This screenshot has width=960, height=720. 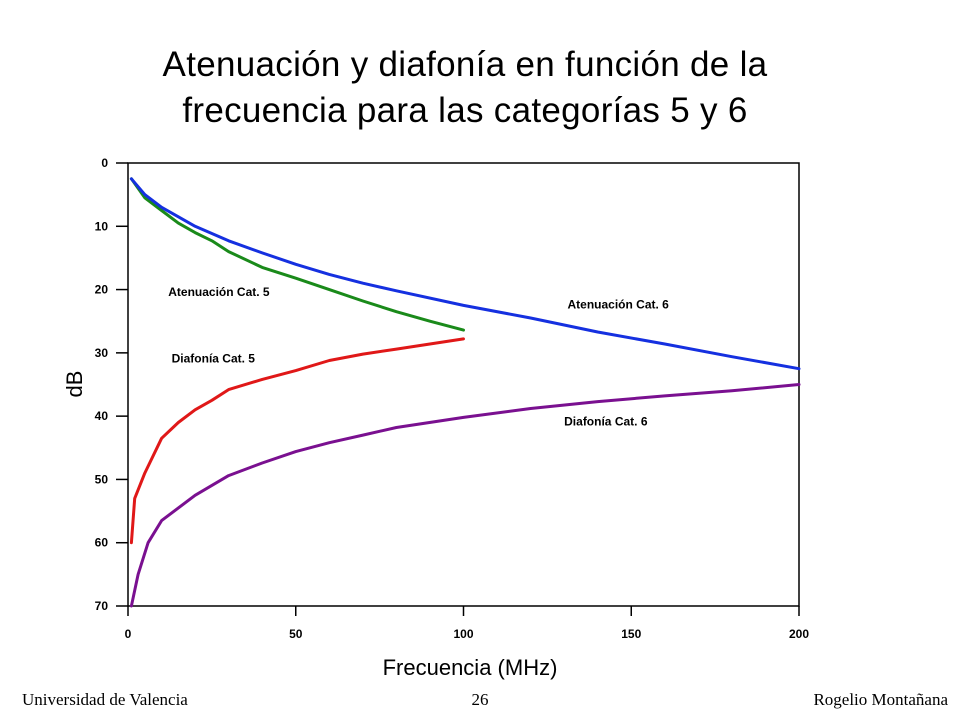 I want to click on chart-title-line-1: Atenuación y diafonía en función de la, so click(x=465, y=64).